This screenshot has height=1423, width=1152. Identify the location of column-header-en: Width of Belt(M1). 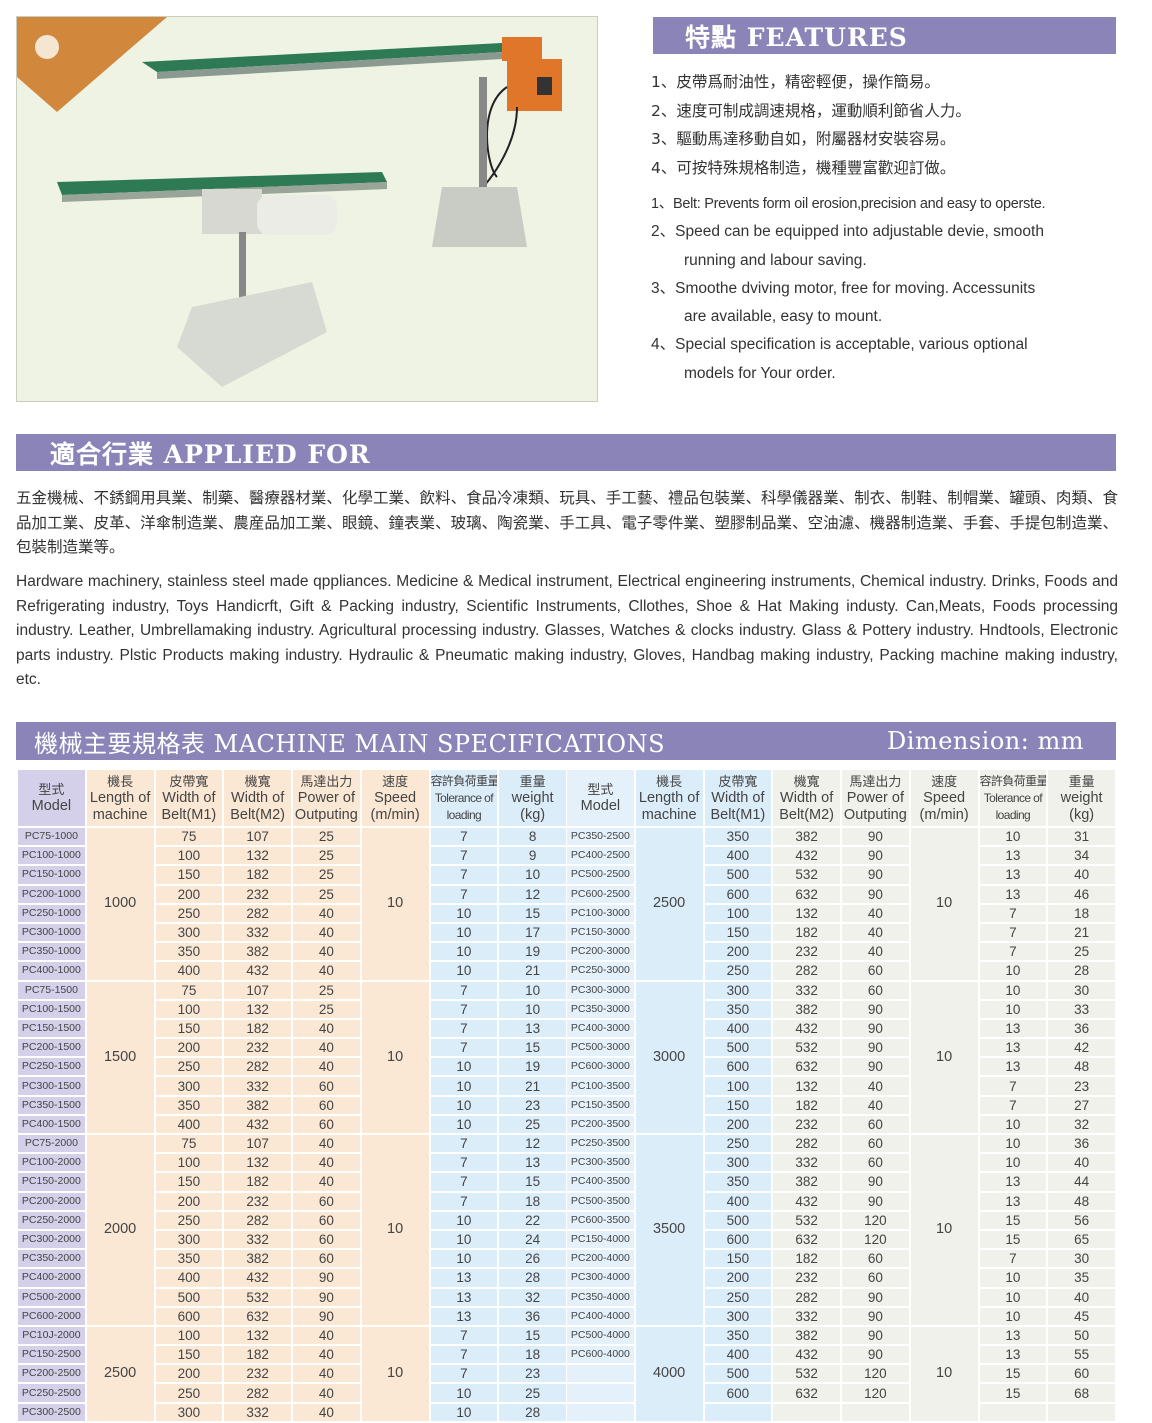
(738, 806).